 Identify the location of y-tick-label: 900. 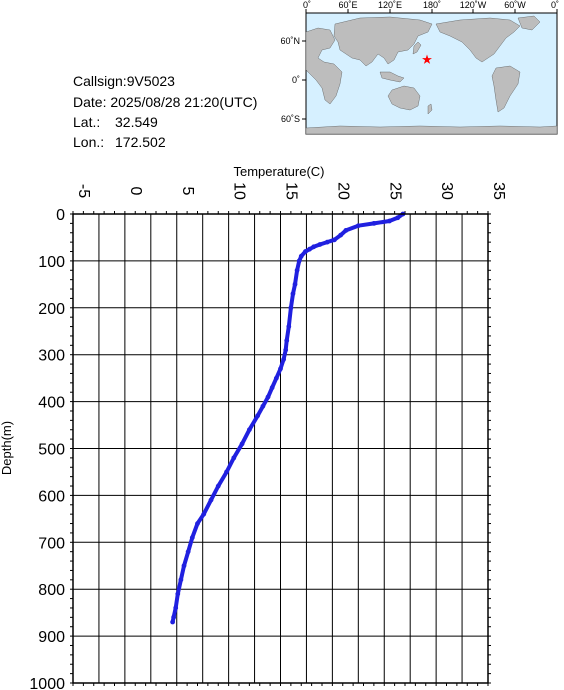
(51, 637).